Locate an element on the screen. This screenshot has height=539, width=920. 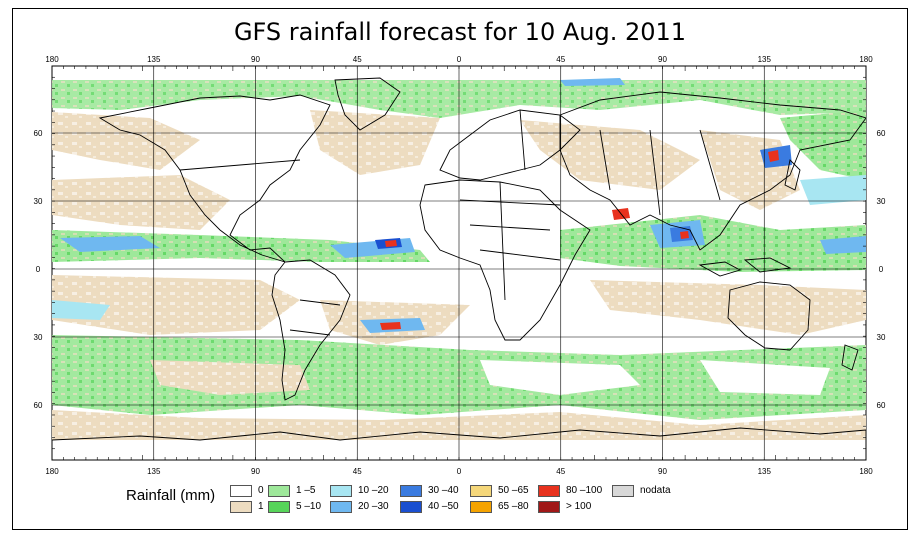
legend-label: 1 –5 is located at coordinates (306, 490).